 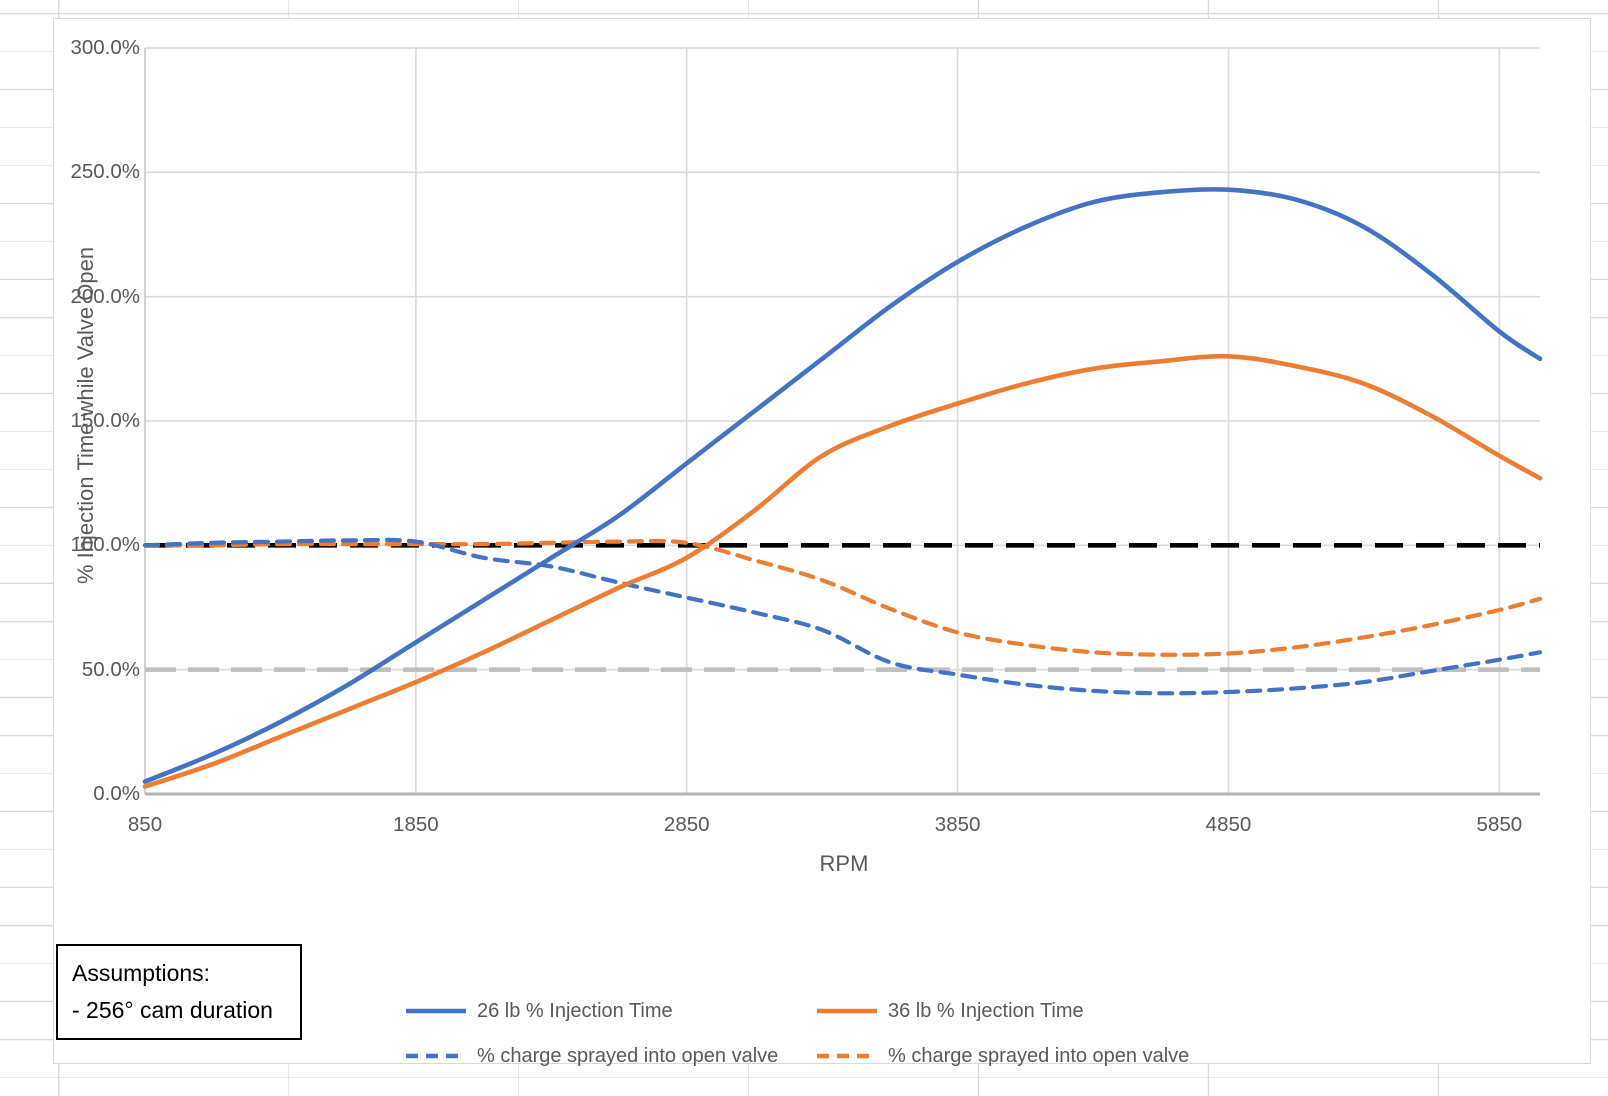 I want to click on assumptions-item: - 256° cam duration, so click(x=172, y=1009).